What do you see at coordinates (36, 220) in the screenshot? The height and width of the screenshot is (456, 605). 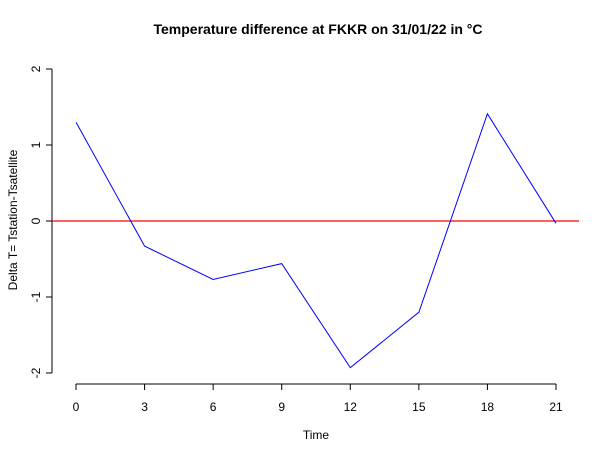 I see `y-tick-label: 0` at bounding box center [36, 220].